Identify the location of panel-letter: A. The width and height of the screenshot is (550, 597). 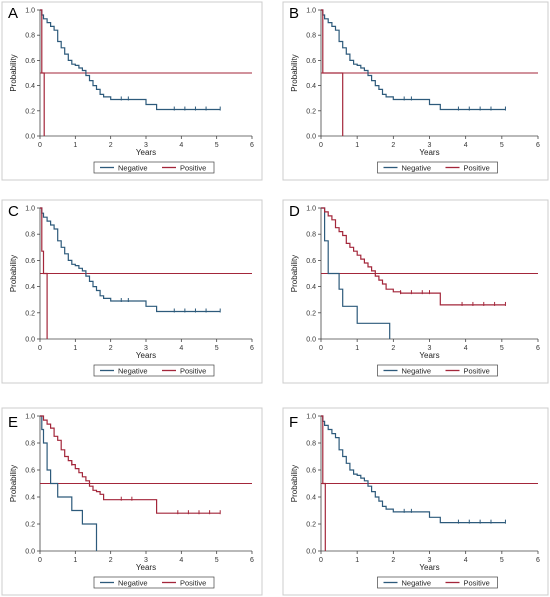
(13, 13).